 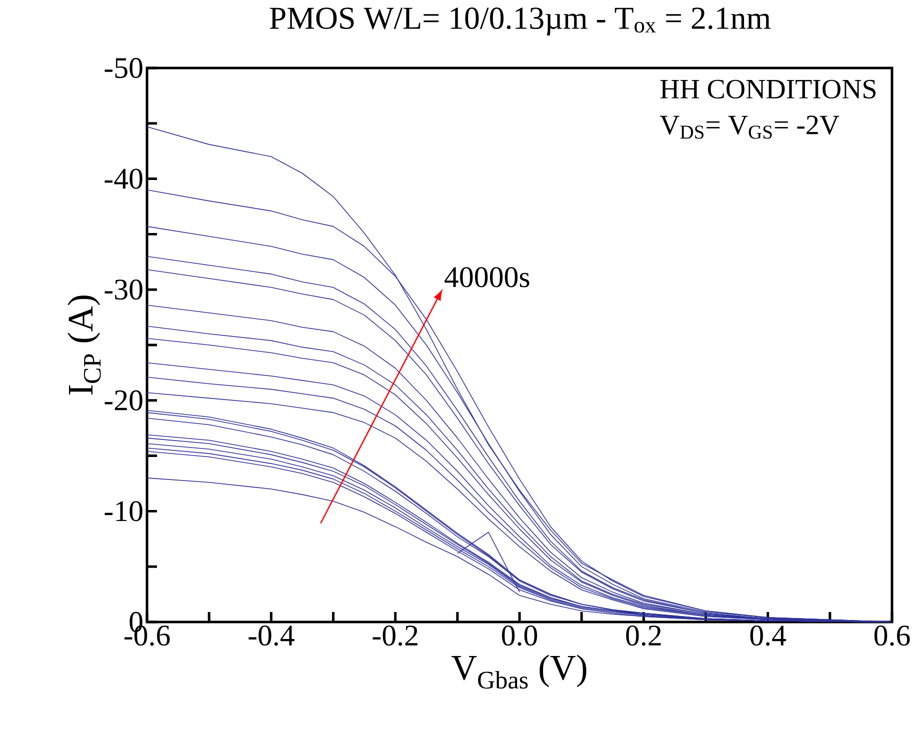 What do you see at coordinates (123, 178) in the screenshot?
I see `y-tick-label: -40` at bounding box center [123, 178].